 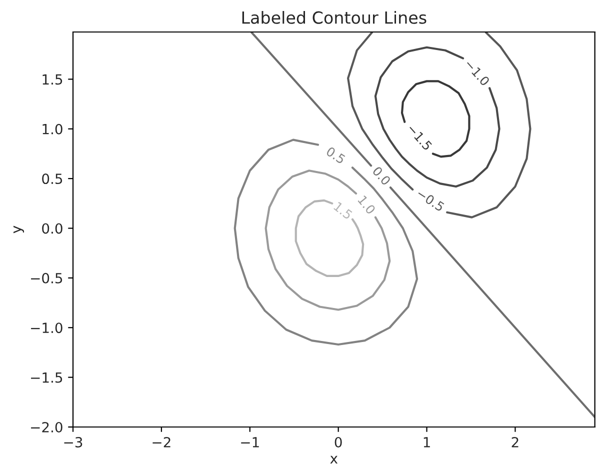 What do you see at coordinates (250, 442) in the screenshot?
I see `x-tick-label: −1` at bounding box center [250, 442].